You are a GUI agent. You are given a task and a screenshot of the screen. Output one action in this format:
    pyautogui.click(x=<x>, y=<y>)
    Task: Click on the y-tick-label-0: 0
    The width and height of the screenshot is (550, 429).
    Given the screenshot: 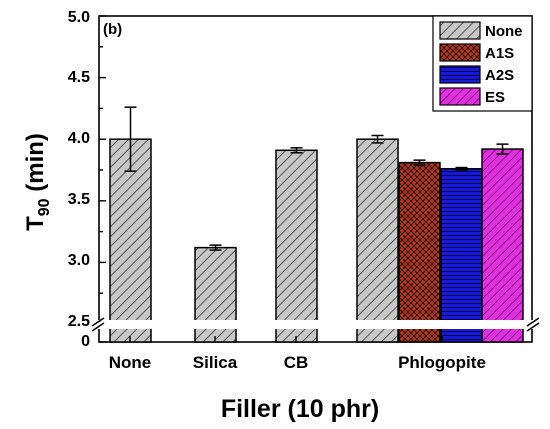 What is the action you would take?
    pyautogui.click(x=85, y=341)
    